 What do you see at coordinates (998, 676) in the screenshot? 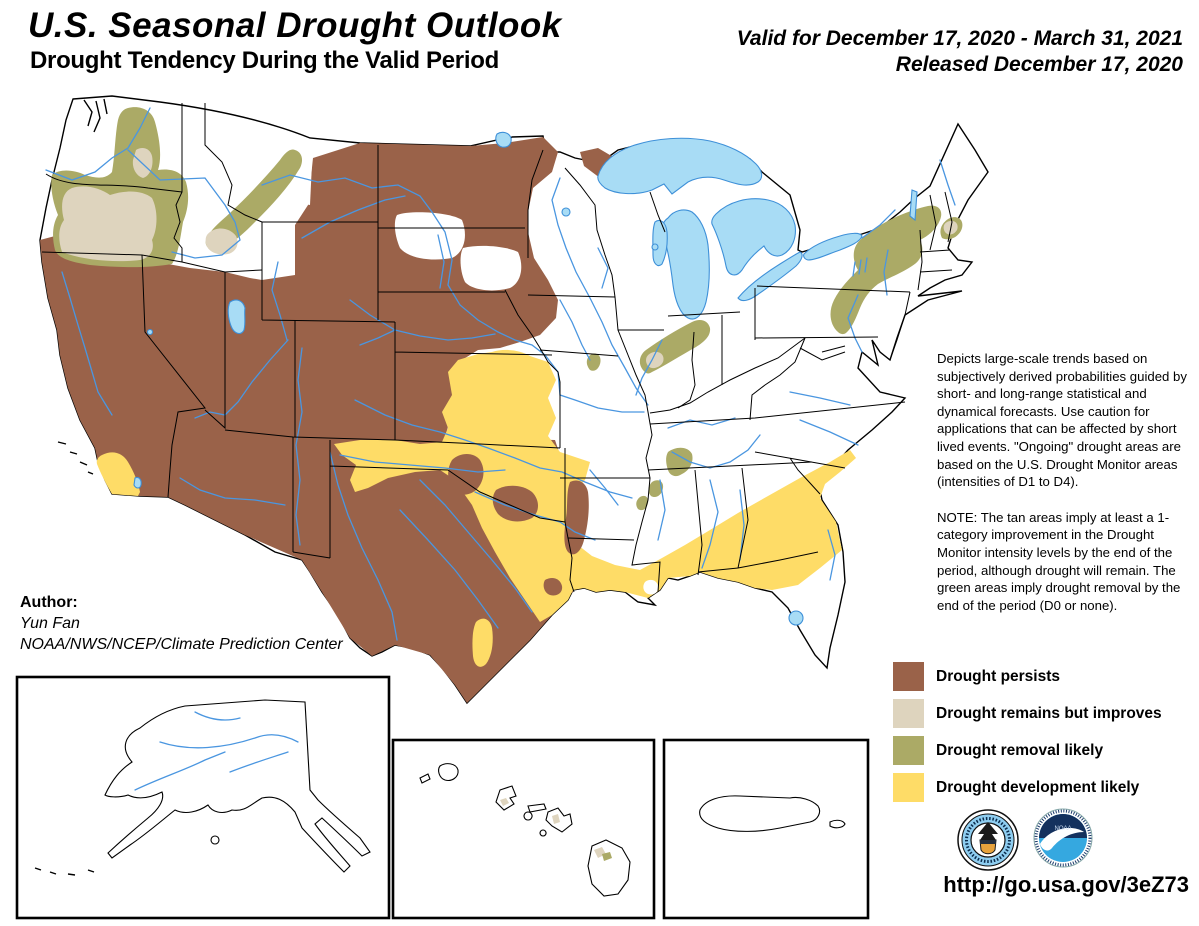
I see `legend-label: Drought persists` at bounding box center [998, 676].